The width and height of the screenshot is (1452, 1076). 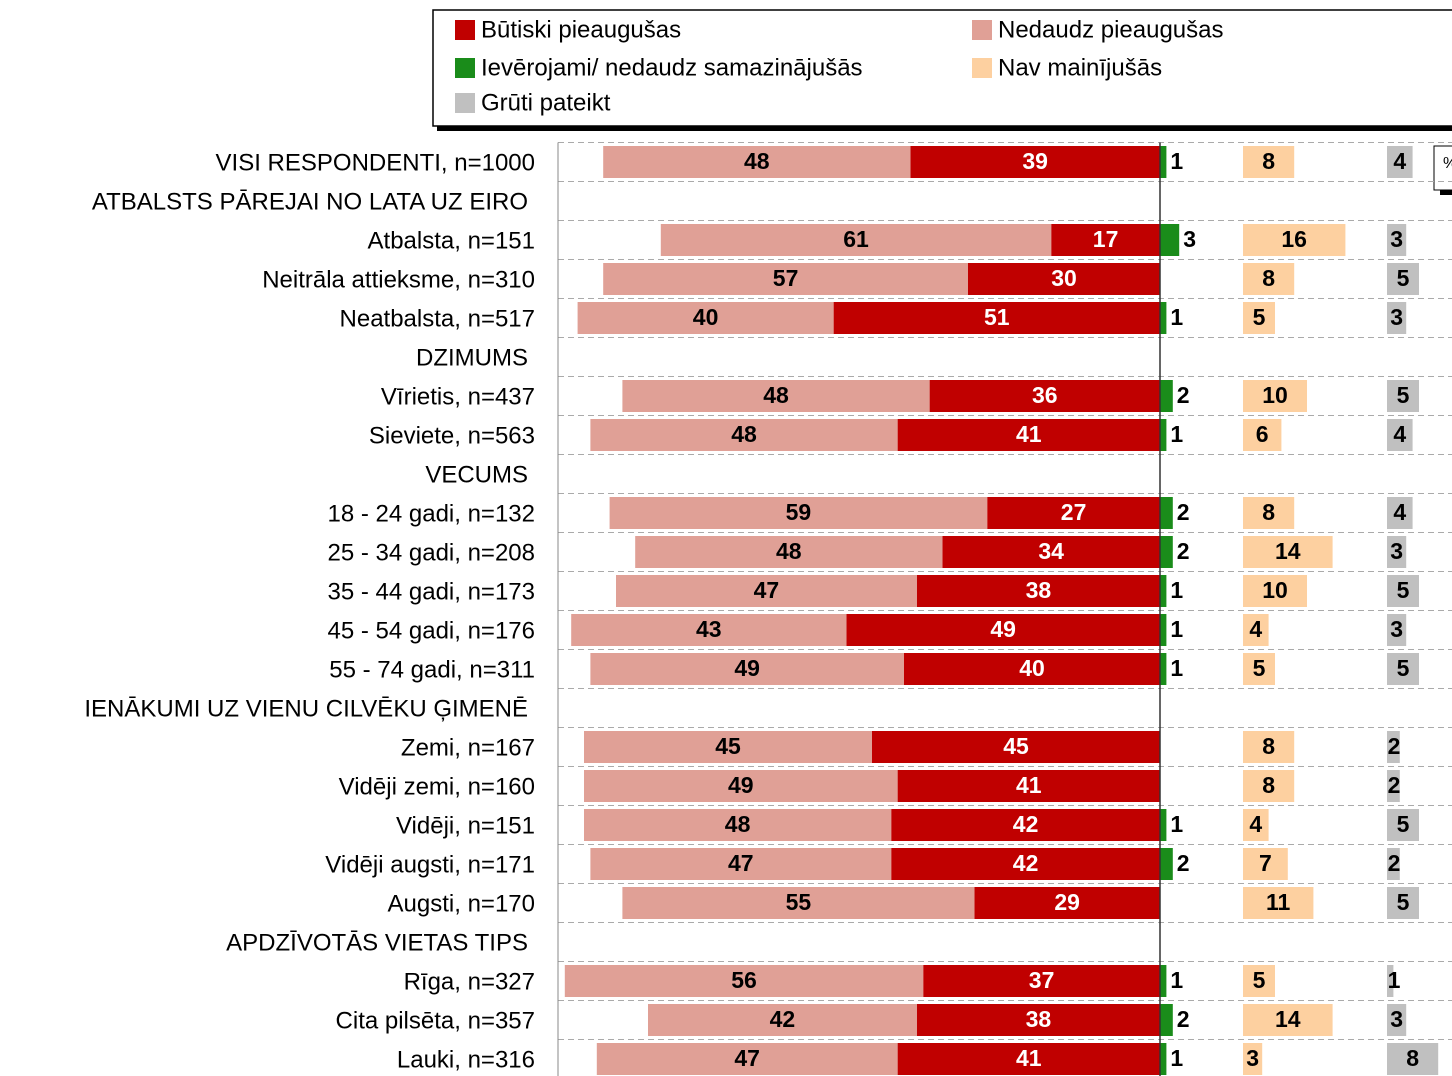 I want to click on value-label: 47, so click(x=747, y=1058).